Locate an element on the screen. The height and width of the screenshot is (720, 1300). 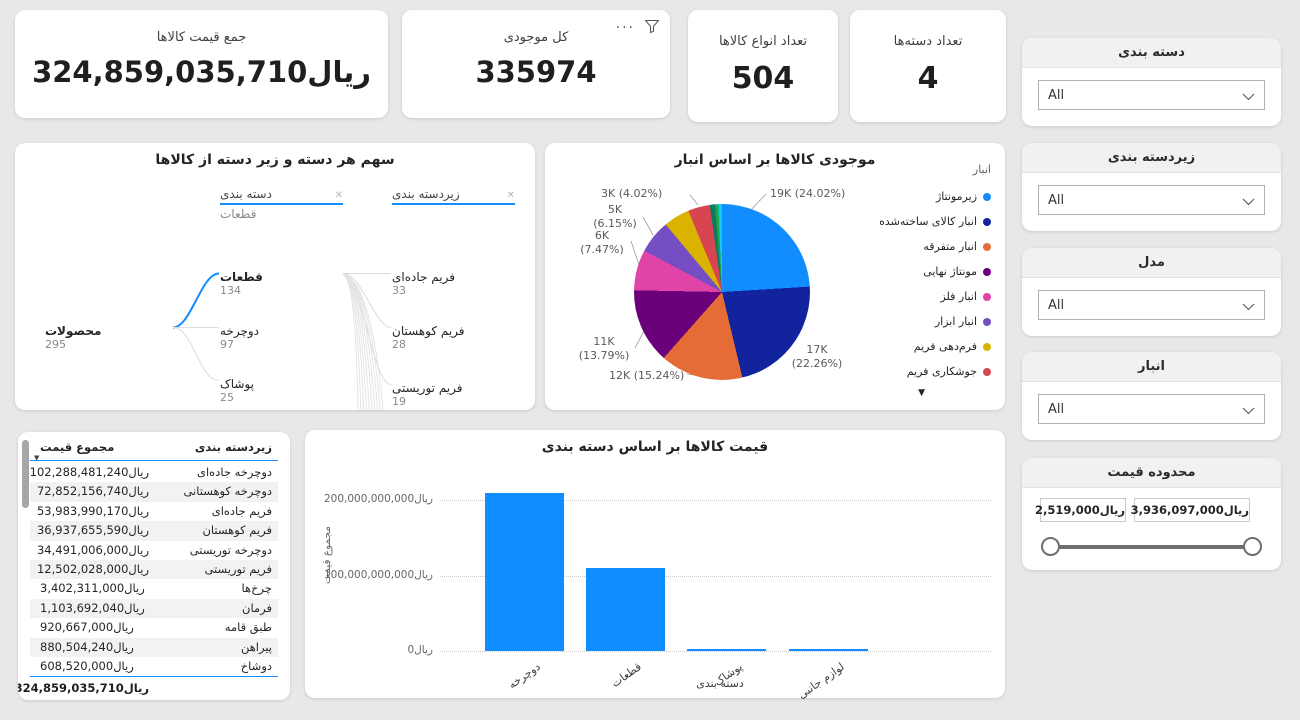
bar-title: قیمت کالاها بر اساس دسته بندی is located at coordinates (655, 447).